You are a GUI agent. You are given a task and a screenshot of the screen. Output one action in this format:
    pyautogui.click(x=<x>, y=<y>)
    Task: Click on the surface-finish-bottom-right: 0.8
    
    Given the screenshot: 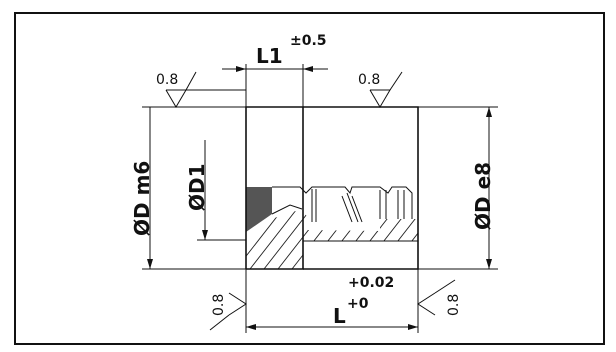 What is the action you would take?
    pyautogui.click(x=439, y=297)
    